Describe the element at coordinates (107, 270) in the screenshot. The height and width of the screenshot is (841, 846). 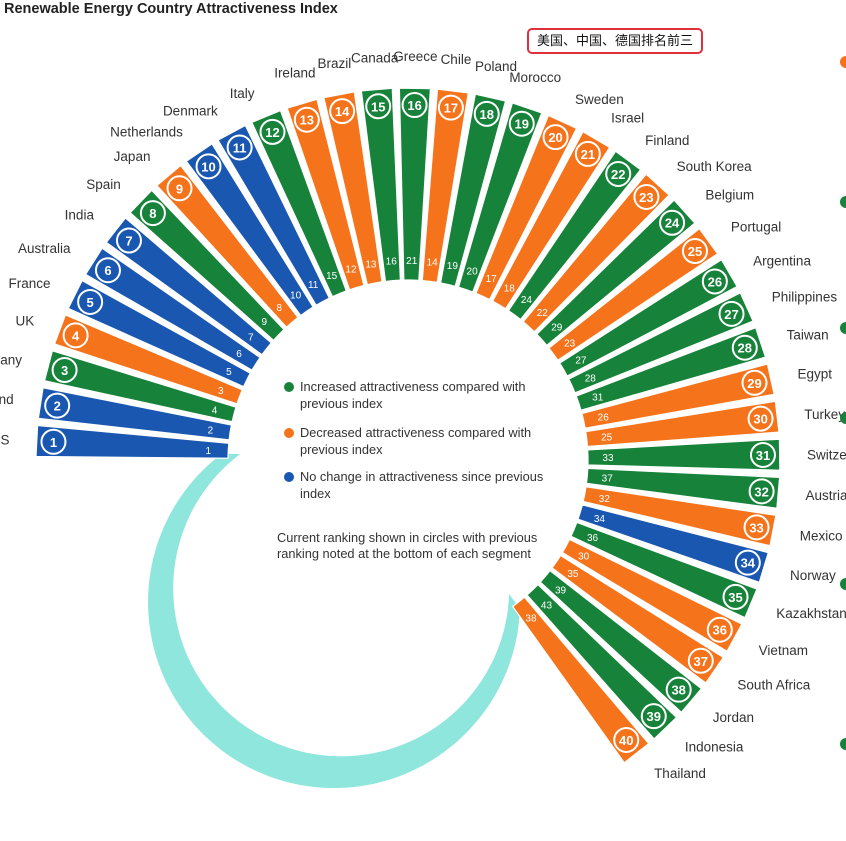
I see `current-rank-label: 6` at that location.